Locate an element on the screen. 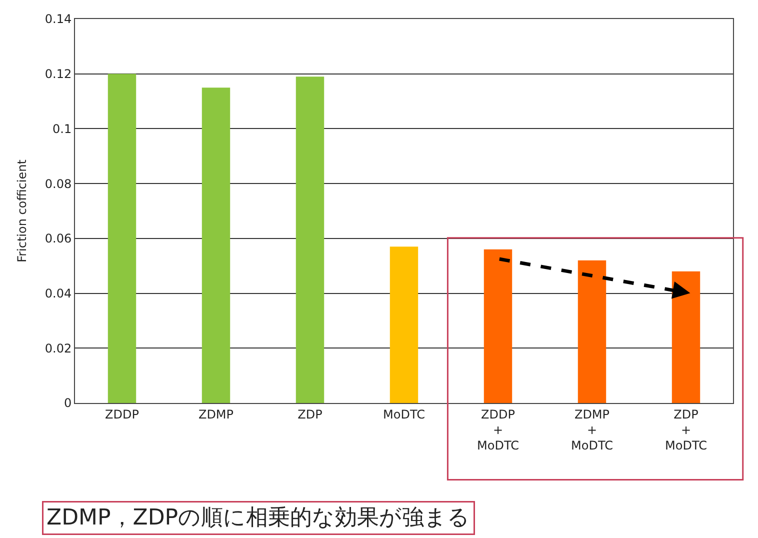 The width and height of the screenshot is (758, 538). text: ZDMP，ZDPの順に相乗的な効果が強まる is located at coordinates (258, 518).